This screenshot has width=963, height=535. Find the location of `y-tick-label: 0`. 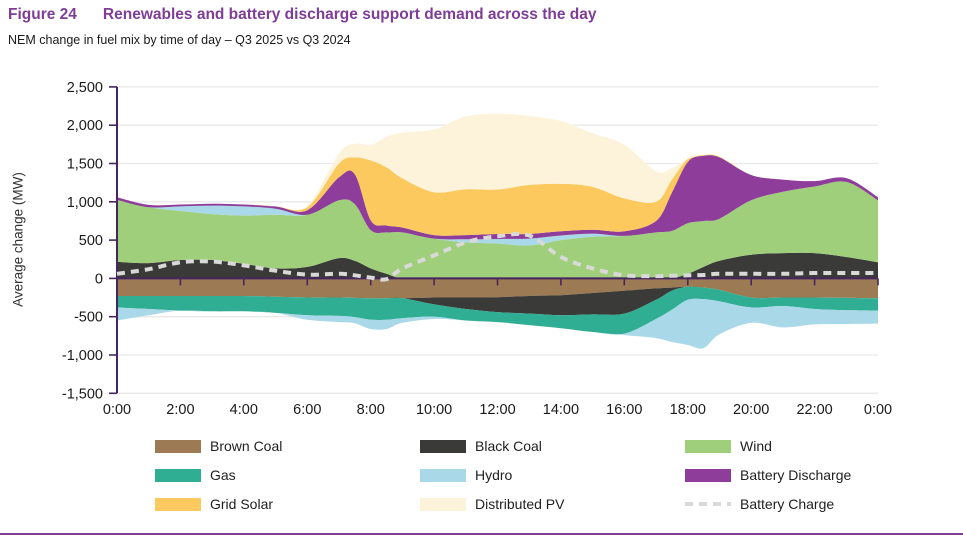

y-tick-label: 0 is located at coordinates (99, 279).